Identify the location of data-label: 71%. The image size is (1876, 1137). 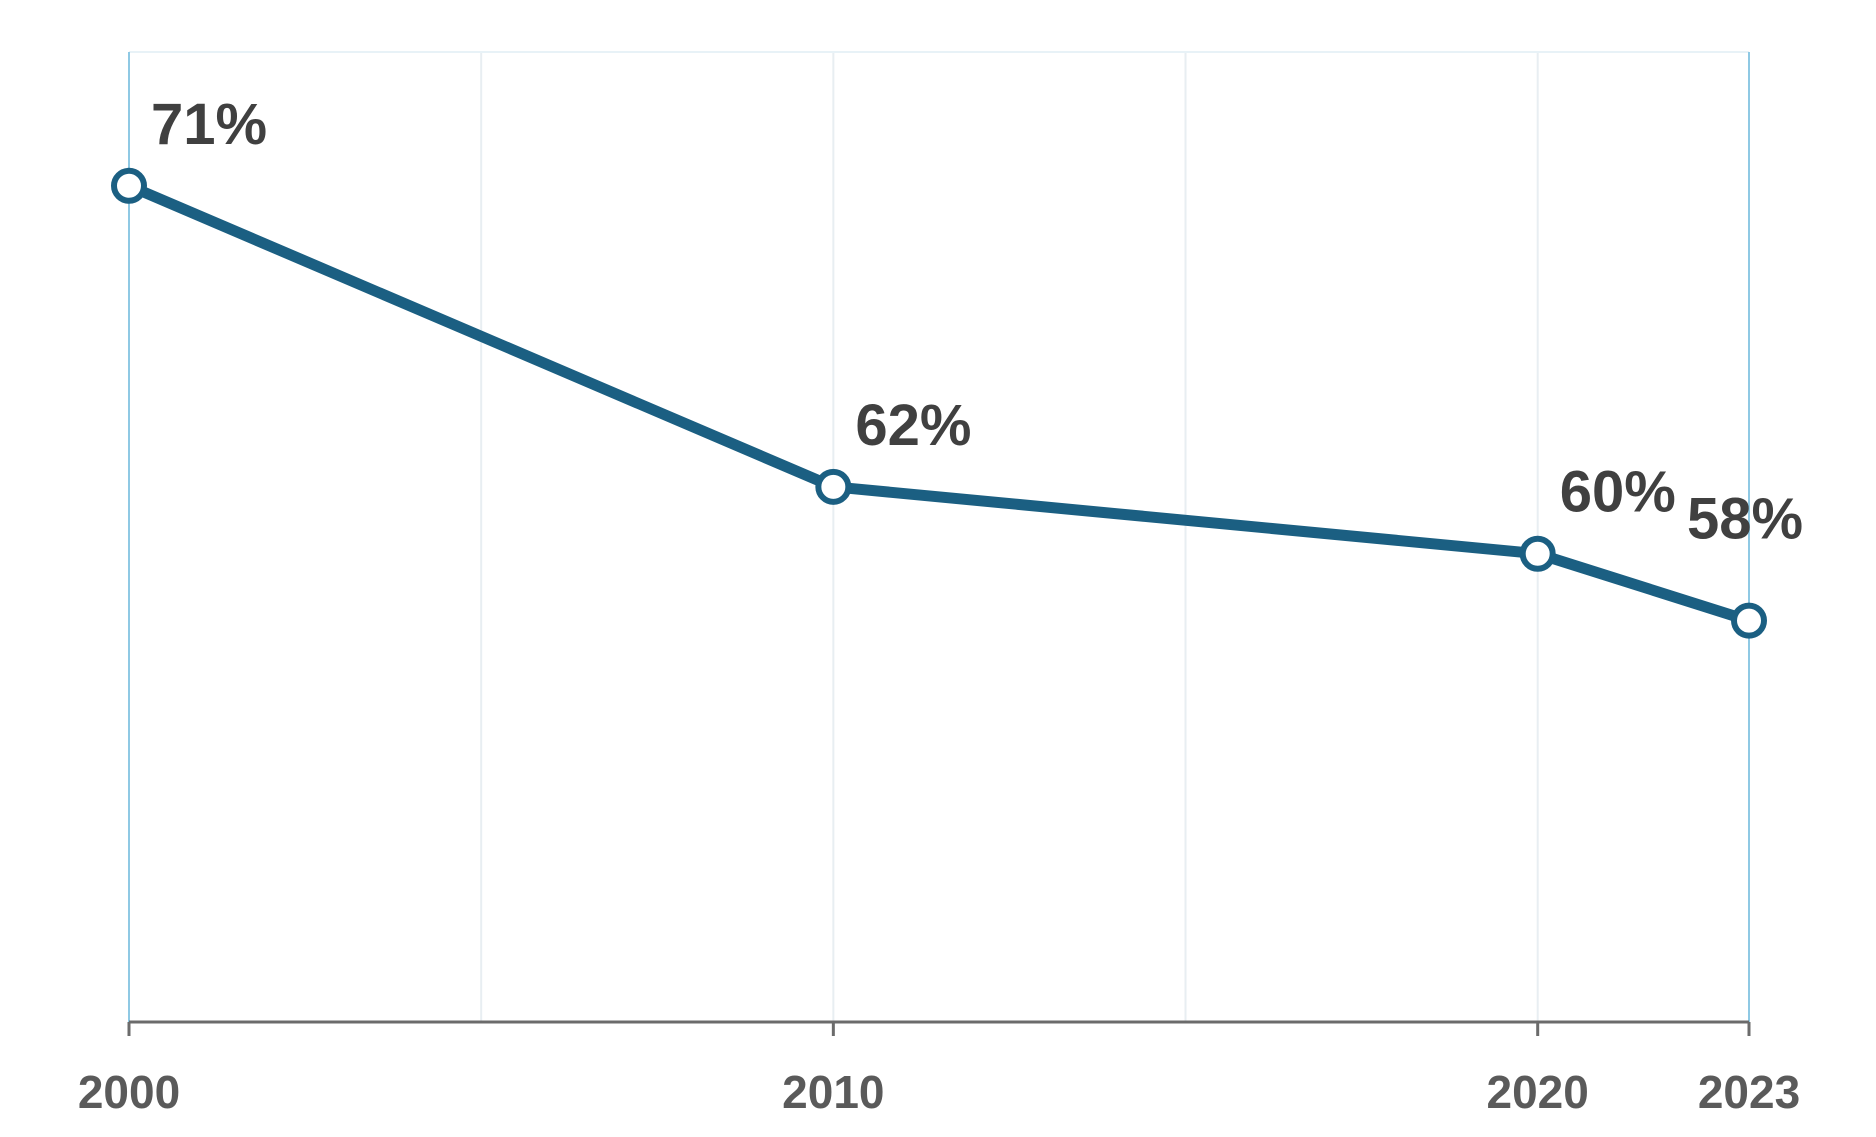
(209, 124).